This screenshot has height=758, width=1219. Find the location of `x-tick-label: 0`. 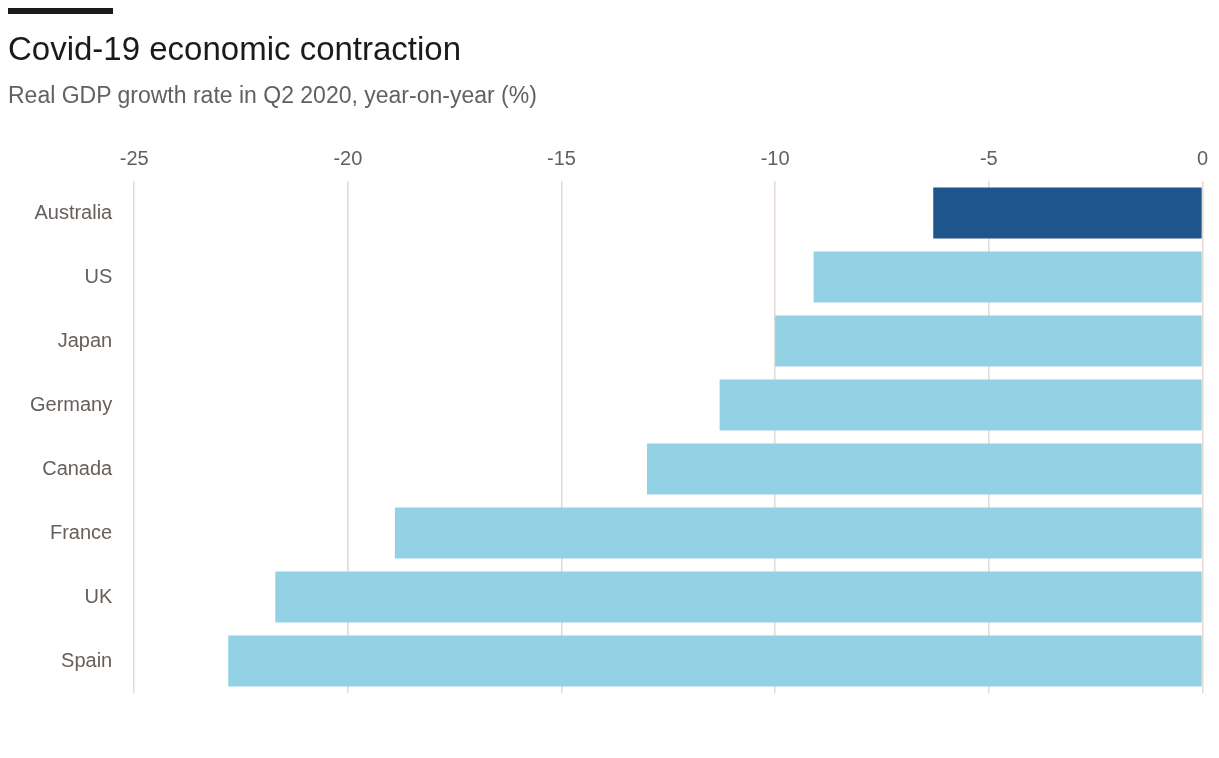

x-tick-label: 0 is located at coordinates (1202, 157).